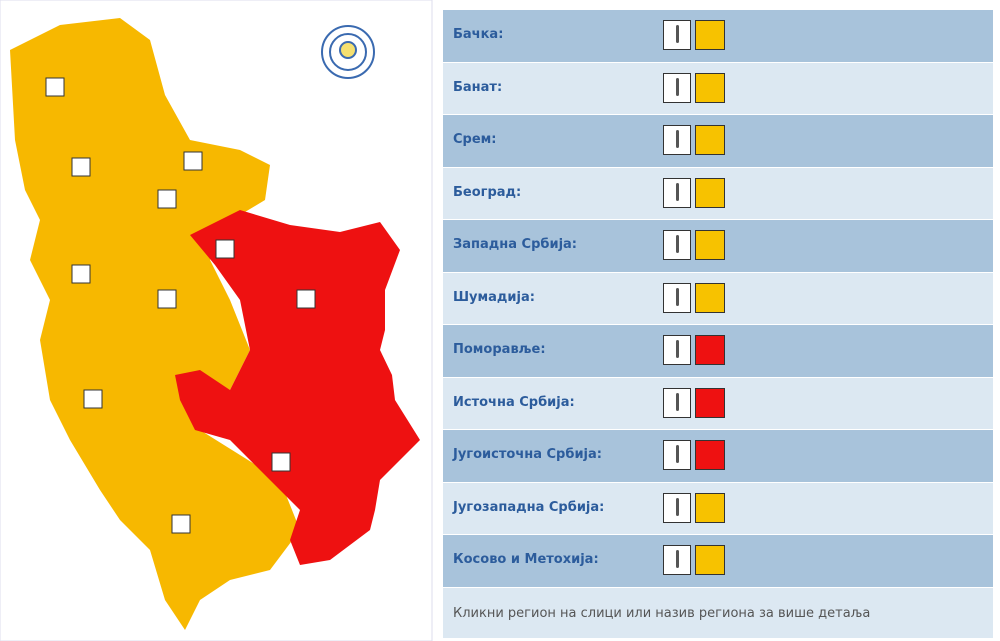 This screenshot has height=641, width=1000. What do you see at coordinates (515, 244) in the screenshot?
I see `region-name: Западна Србија:` at bounding box center [515, 244].